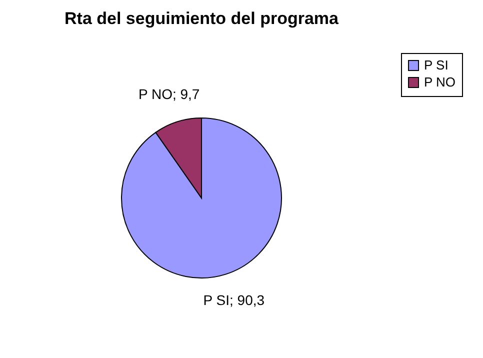 The image size is (483, 358). What do you see at coordinates (234, 300) in the screenshot?
I see `data-label: P SI; 90,3` at bounding box center [234, 300].